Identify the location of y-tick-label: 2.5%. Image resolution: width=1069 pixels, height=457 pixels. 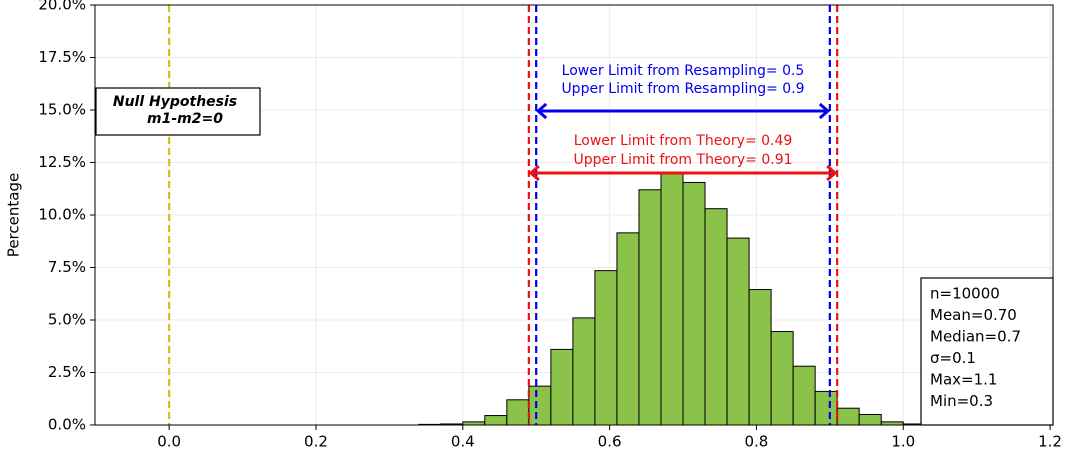
(67, 372).